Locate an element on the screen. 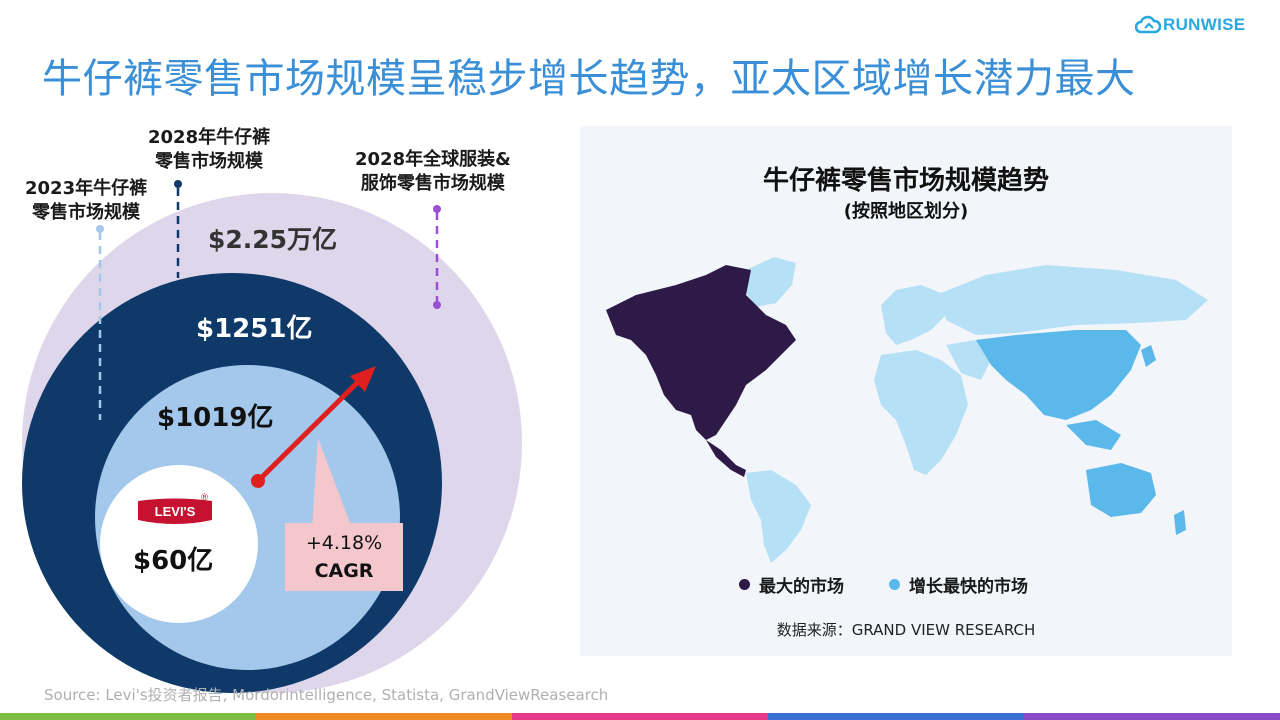 The height and width of the screenshot is (720, 1280). growth-arrow-shaft is located at coordinates (310, 429).